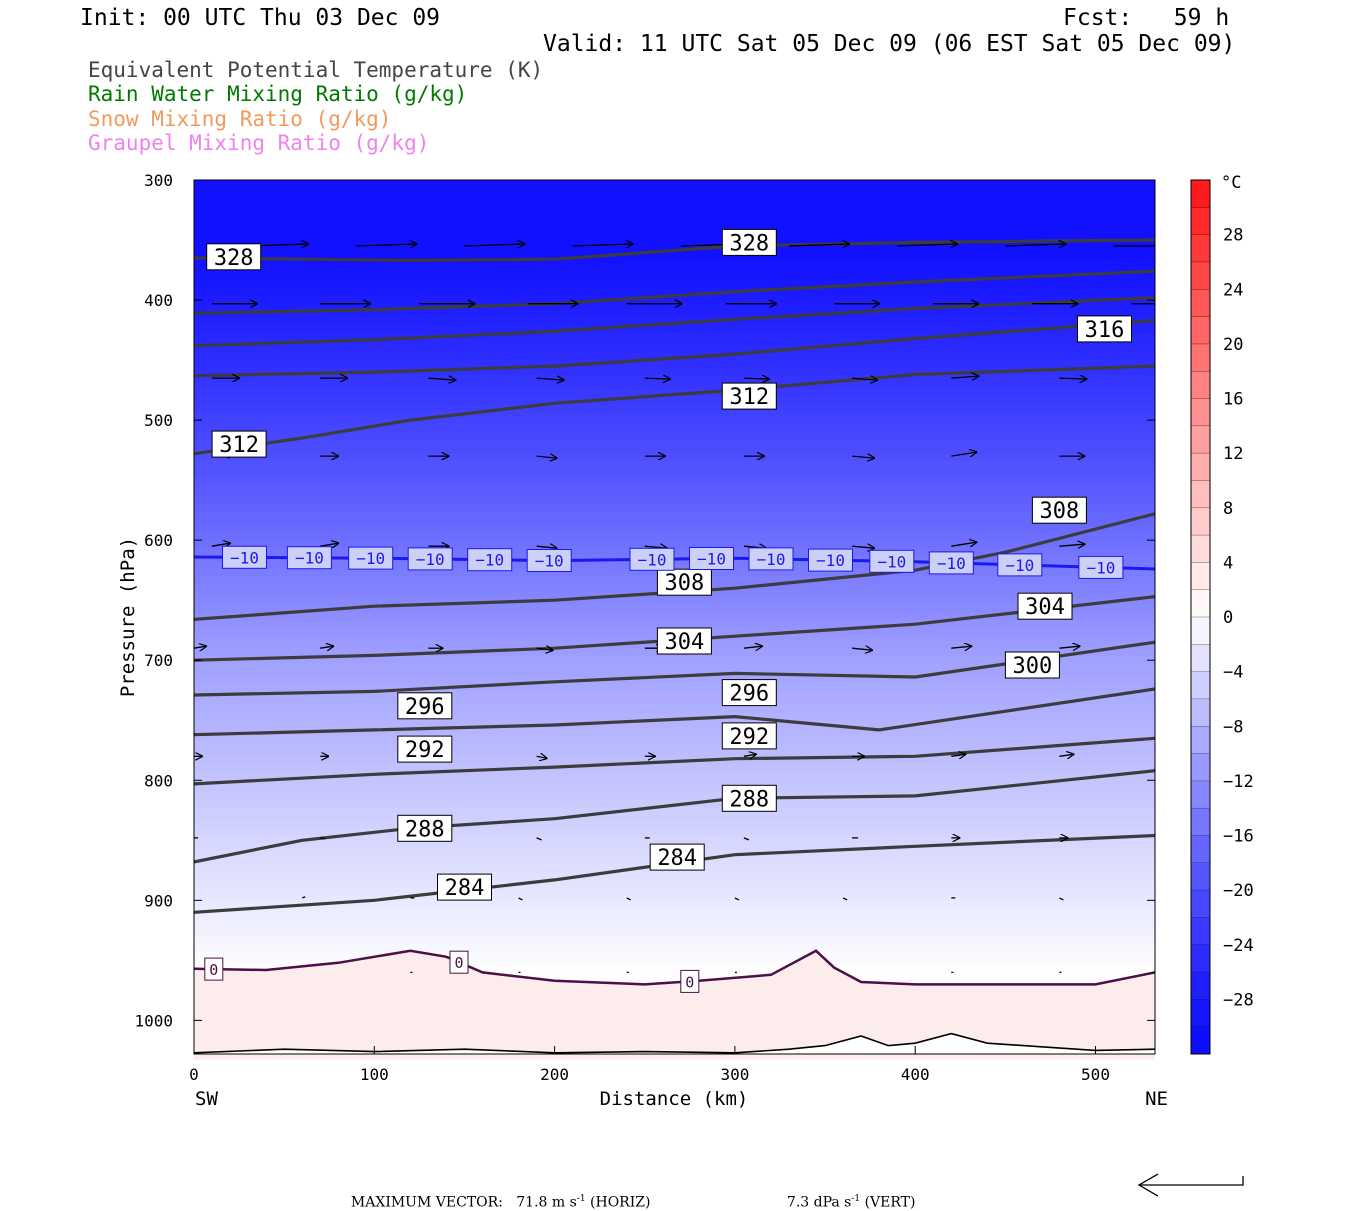 The height and width of the screenshot is (1211, 1350). Describe the element at coordinates (734, 1074) in the screenshot. I see `x-tick-label: 300` at that location.